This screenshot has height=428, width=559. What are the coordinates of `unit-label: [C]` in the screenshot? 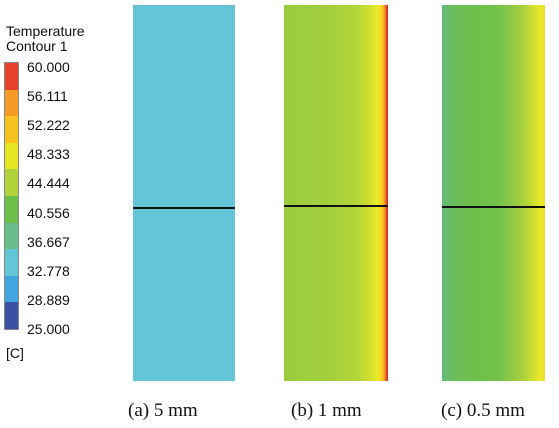 It's located at (15, 353).